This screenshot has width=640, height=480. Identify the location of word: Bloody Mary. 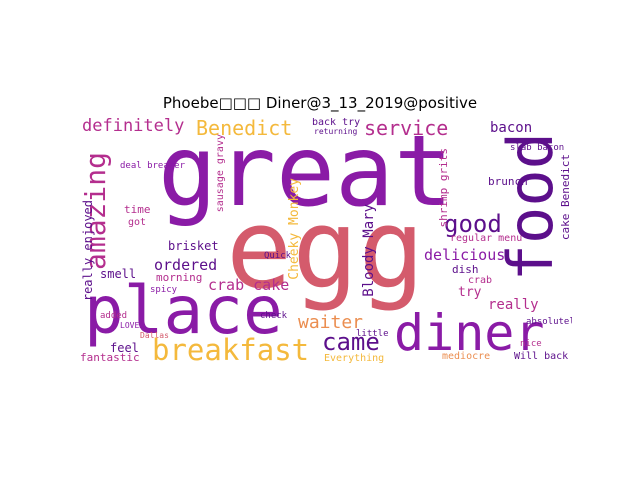
(369, 250).